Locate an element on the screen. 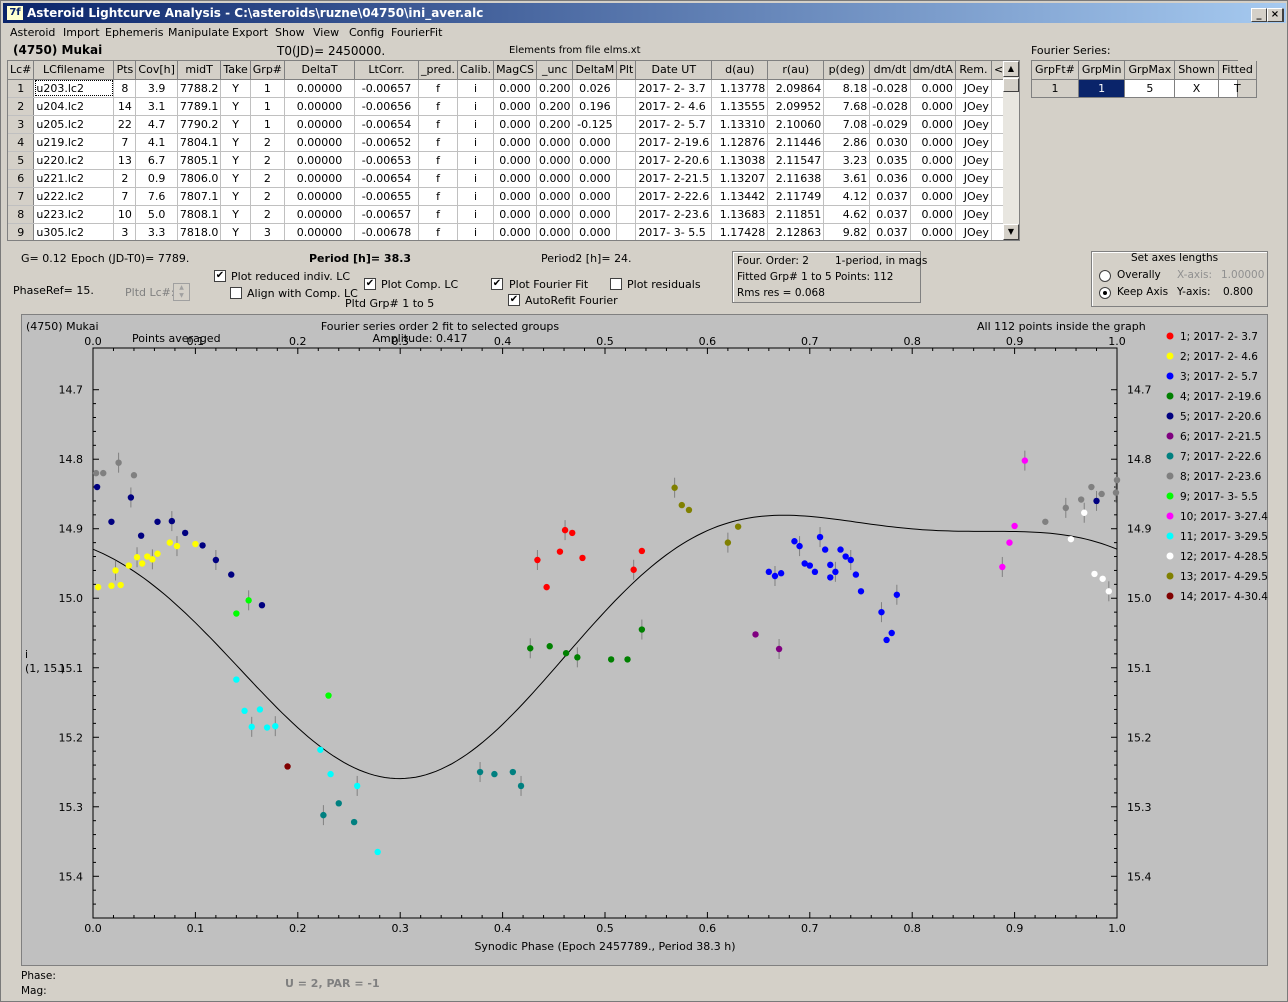 This screenshot has width=1288, height=1002. table-cell: 6.7 is located at coordinates (156, 160).